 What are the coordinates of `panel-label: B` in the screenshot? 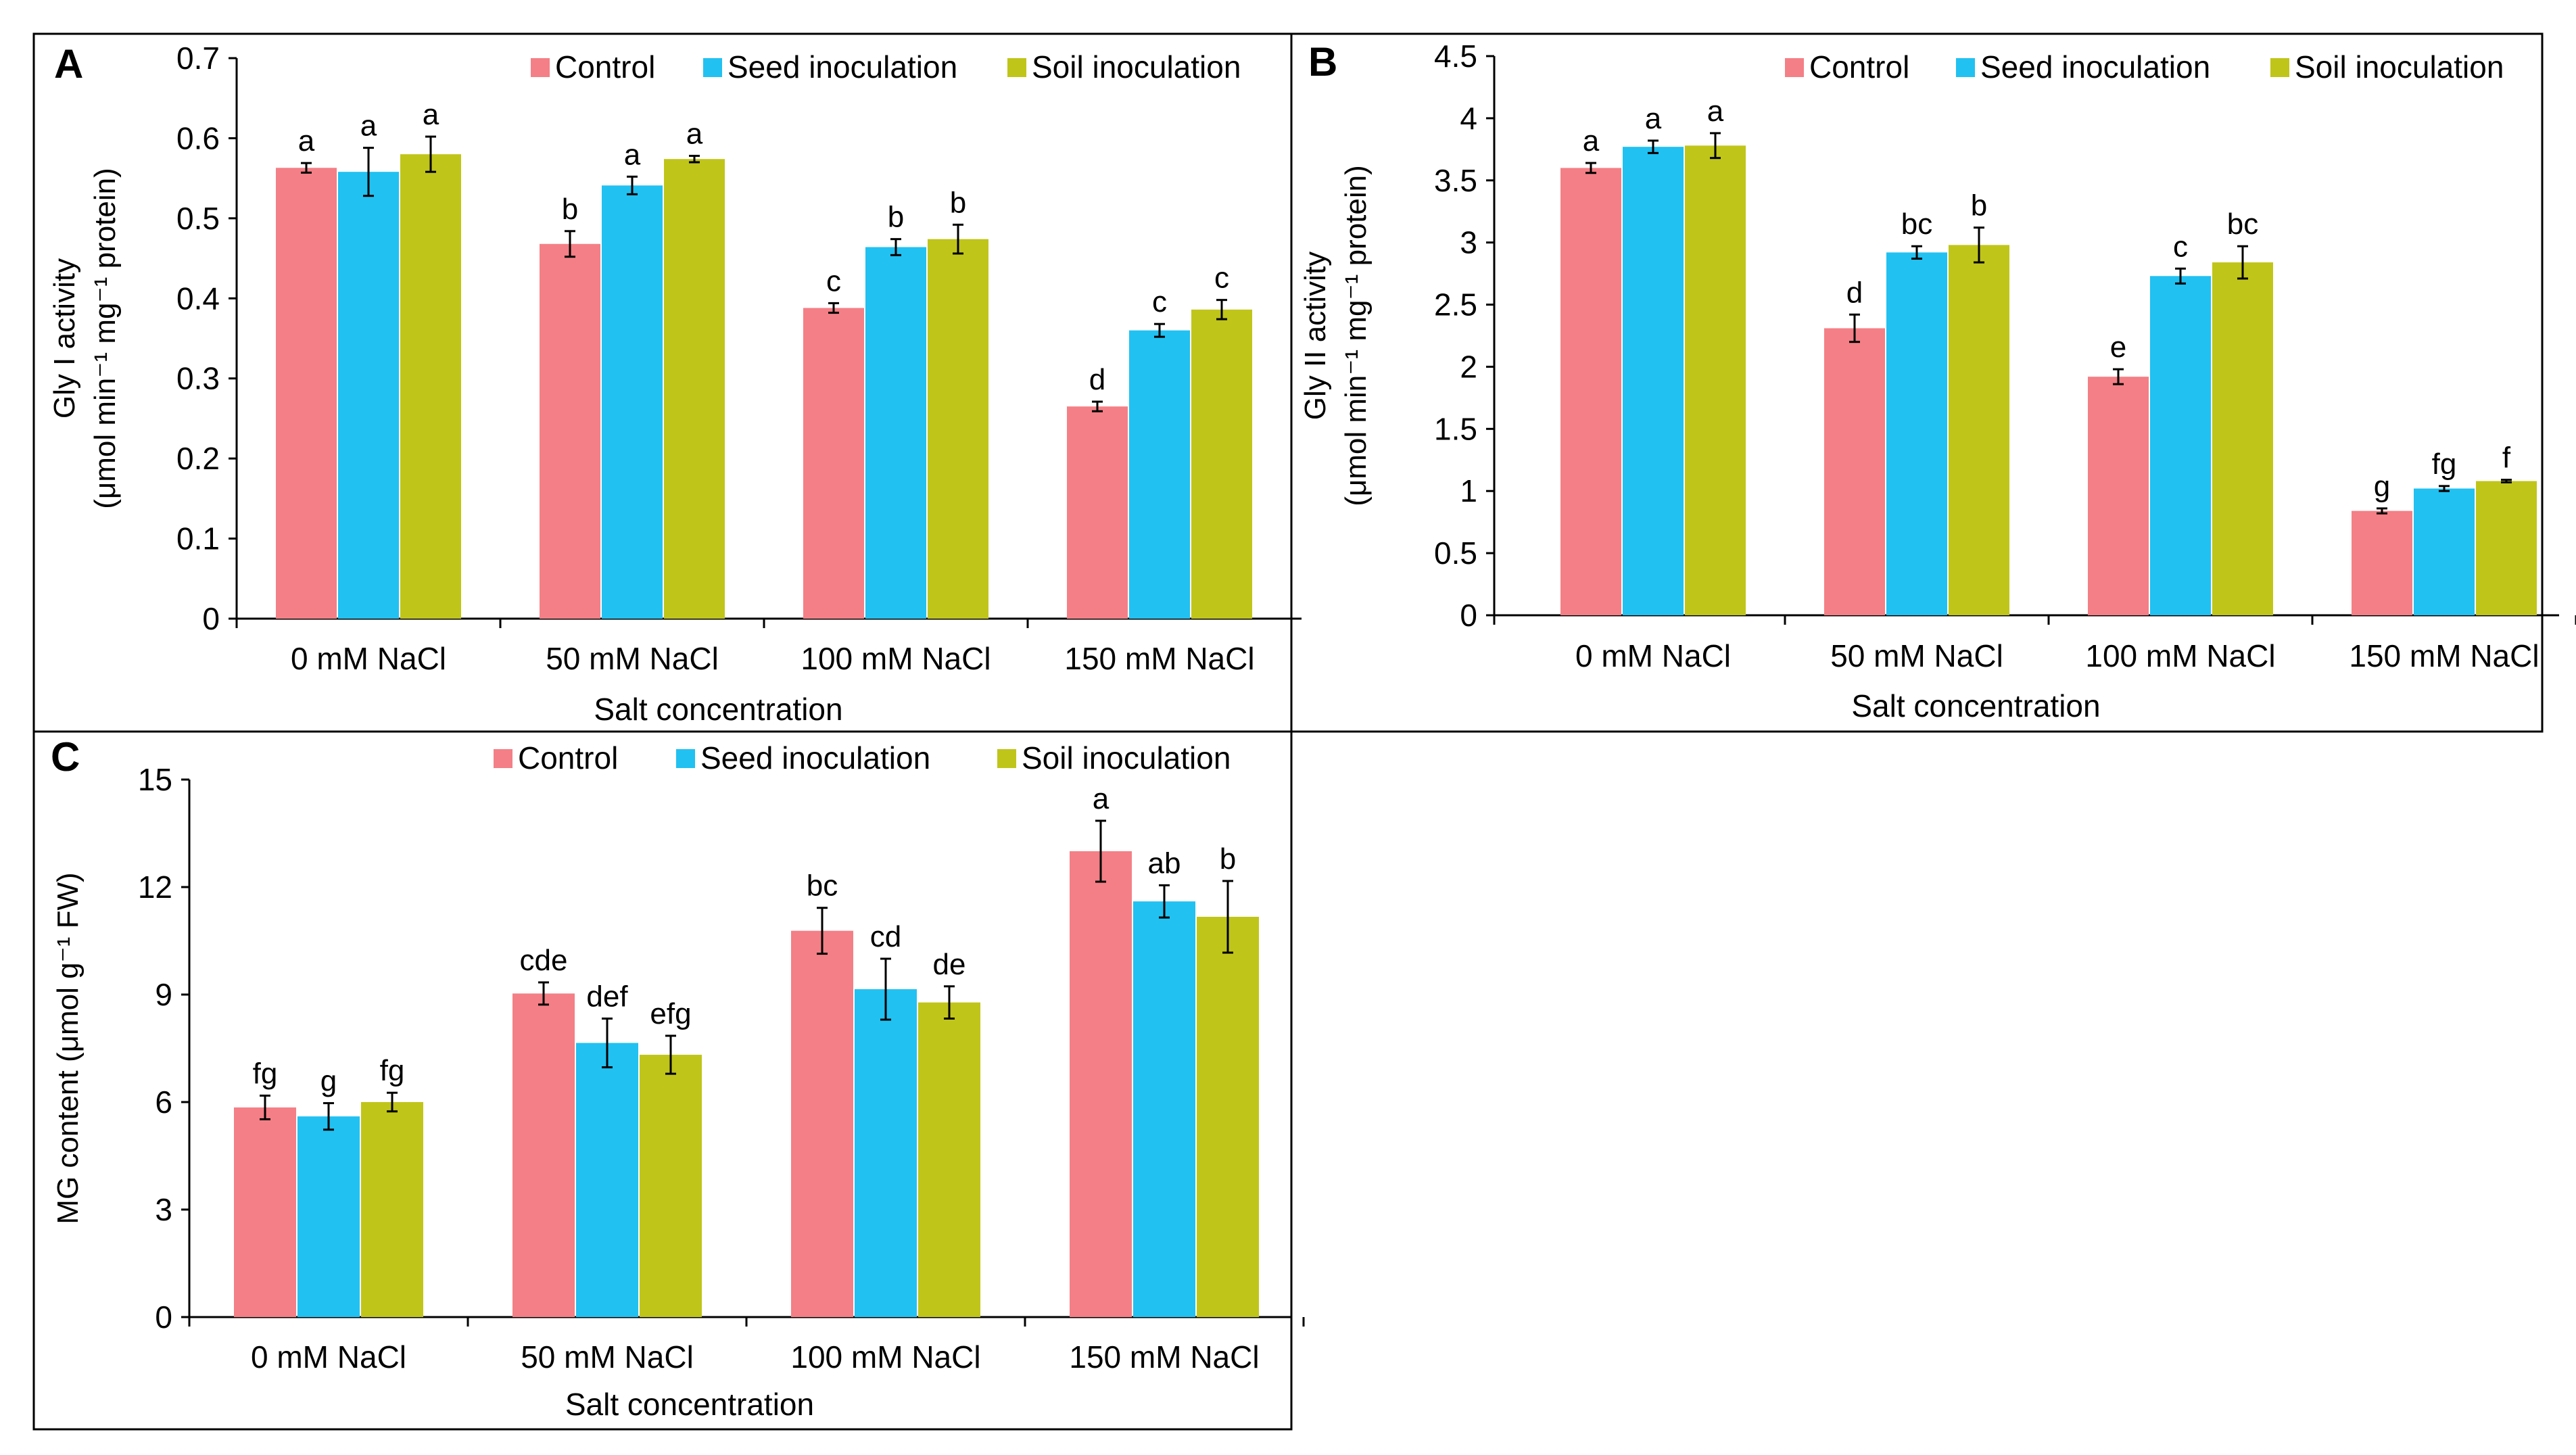 It's located at (1322, 62).